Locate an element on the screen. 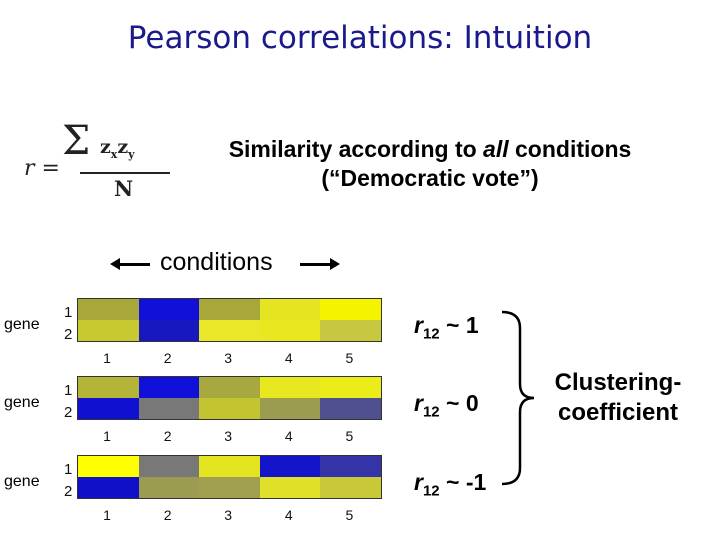 Image resolution: width=720 pixels, height=540 pixels. arrow-left-icon is located at coordinates (130, 264).